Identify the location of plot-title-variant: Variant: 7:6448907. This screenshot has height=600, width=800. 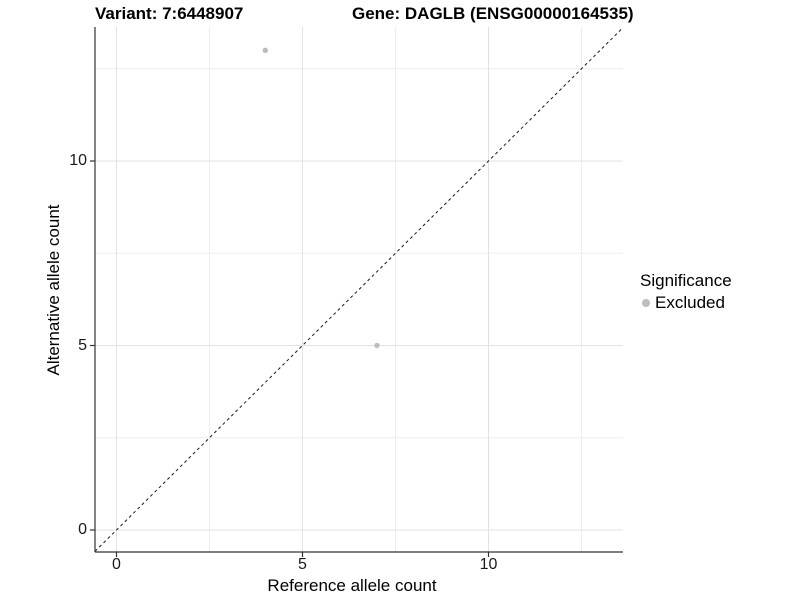
(169, 13).